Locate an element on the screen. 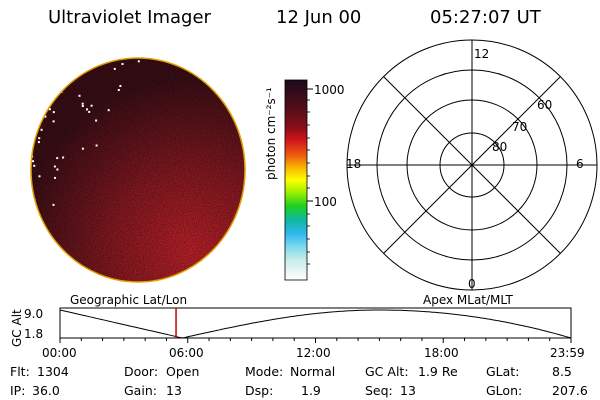 The width and height of the screenshot is (600, 400). timeline-frame is located at coordinates (315, 323).